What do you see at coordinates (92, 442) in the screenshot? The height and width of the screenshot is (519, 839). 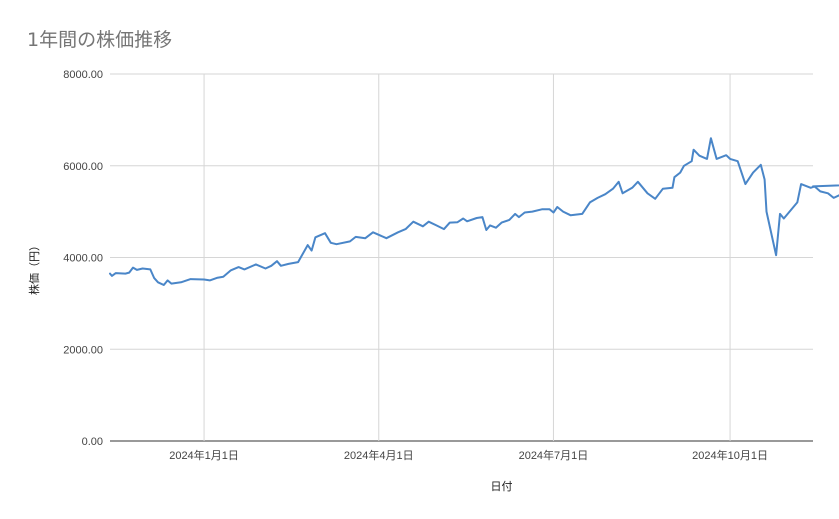 I see `y-tick-label: 0.00` at bounding box center [92, 442].